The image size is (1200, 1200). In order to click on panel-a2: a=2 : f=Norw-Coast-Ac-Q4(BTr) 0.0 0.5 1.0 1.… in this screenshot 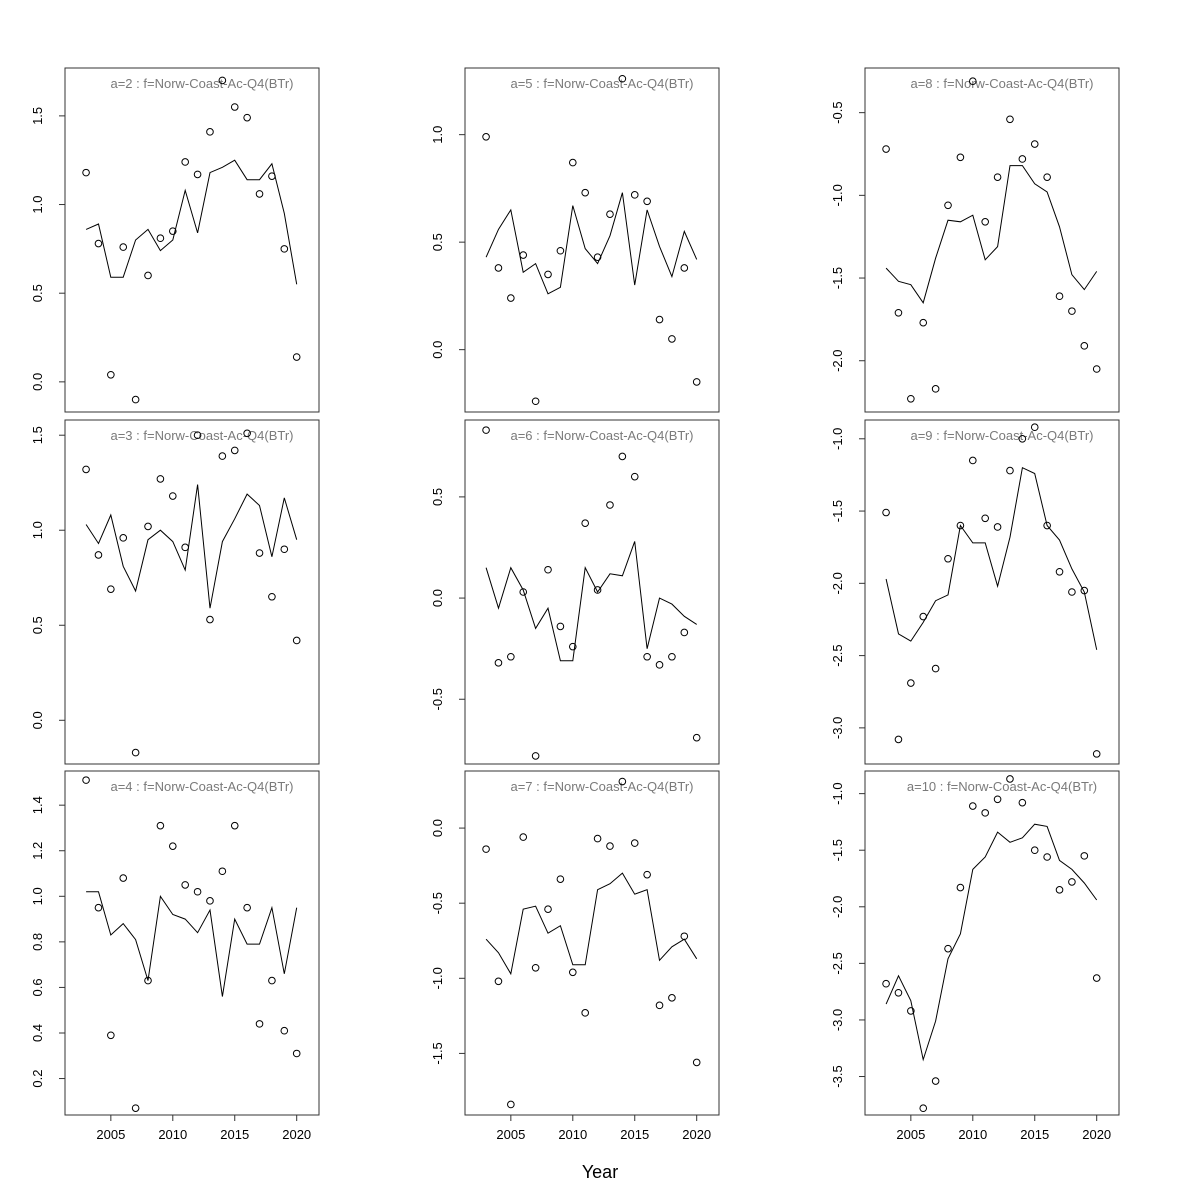, I will do `click(175, 240)`.